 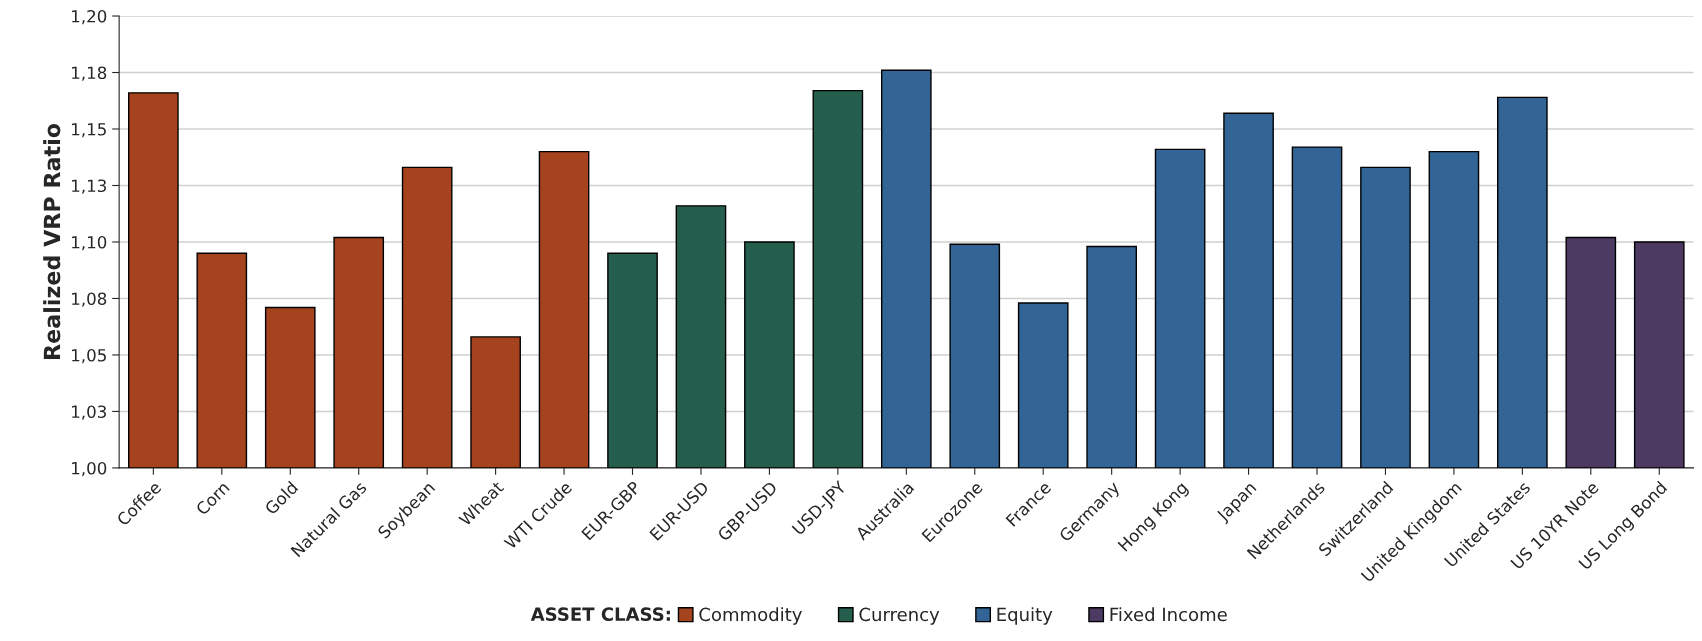 What do you see at coordinates (89, 412) in the screenshot?
I see `y-tick-label: 1,03` at bounding box center [89, 412].